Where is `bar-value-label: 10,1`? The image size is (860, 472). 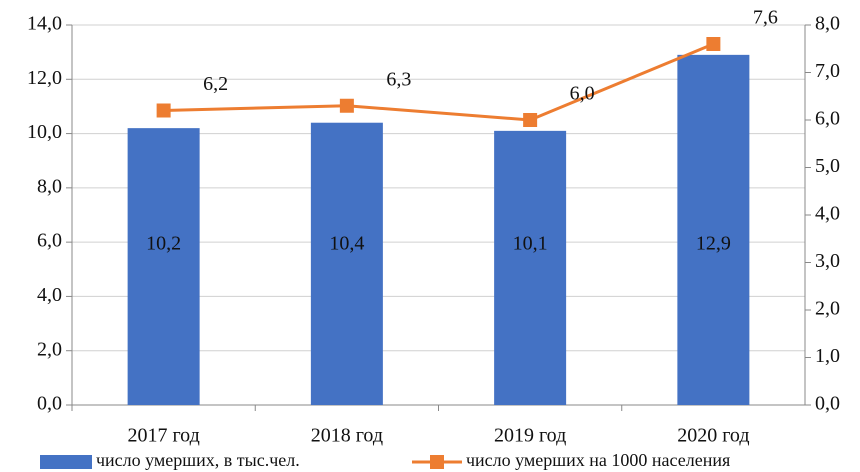
bar-value-label: 10,1 is located at coordinates (530, 244).